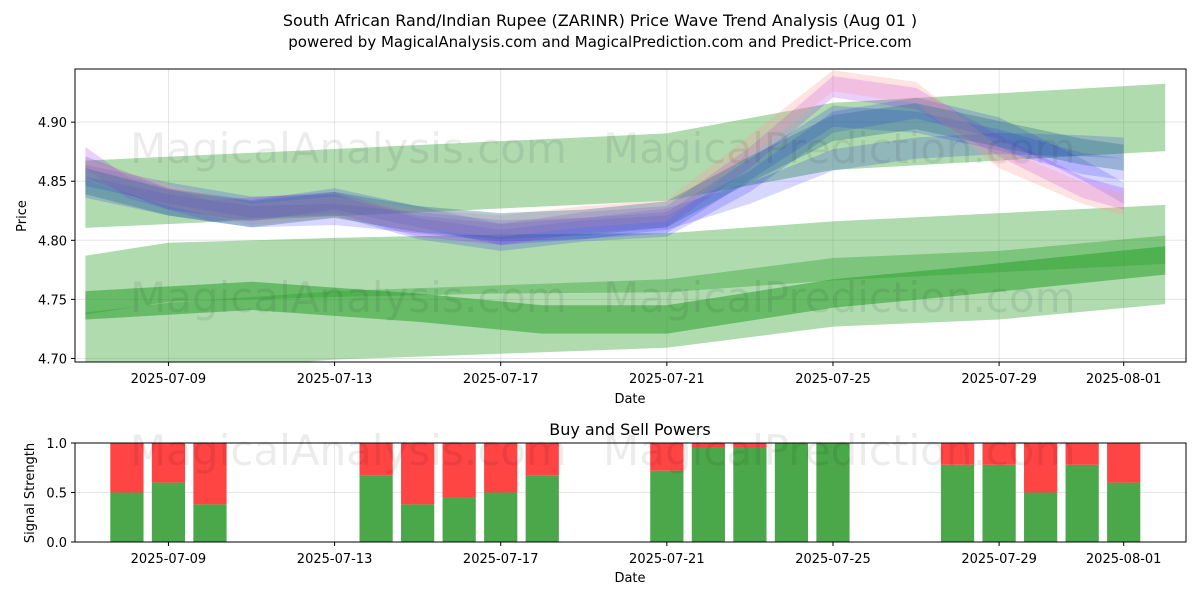  Describe the element at coordinates (56, 444) in the screenshot. I see `signal-y-tick-label: 1.0` at that location.